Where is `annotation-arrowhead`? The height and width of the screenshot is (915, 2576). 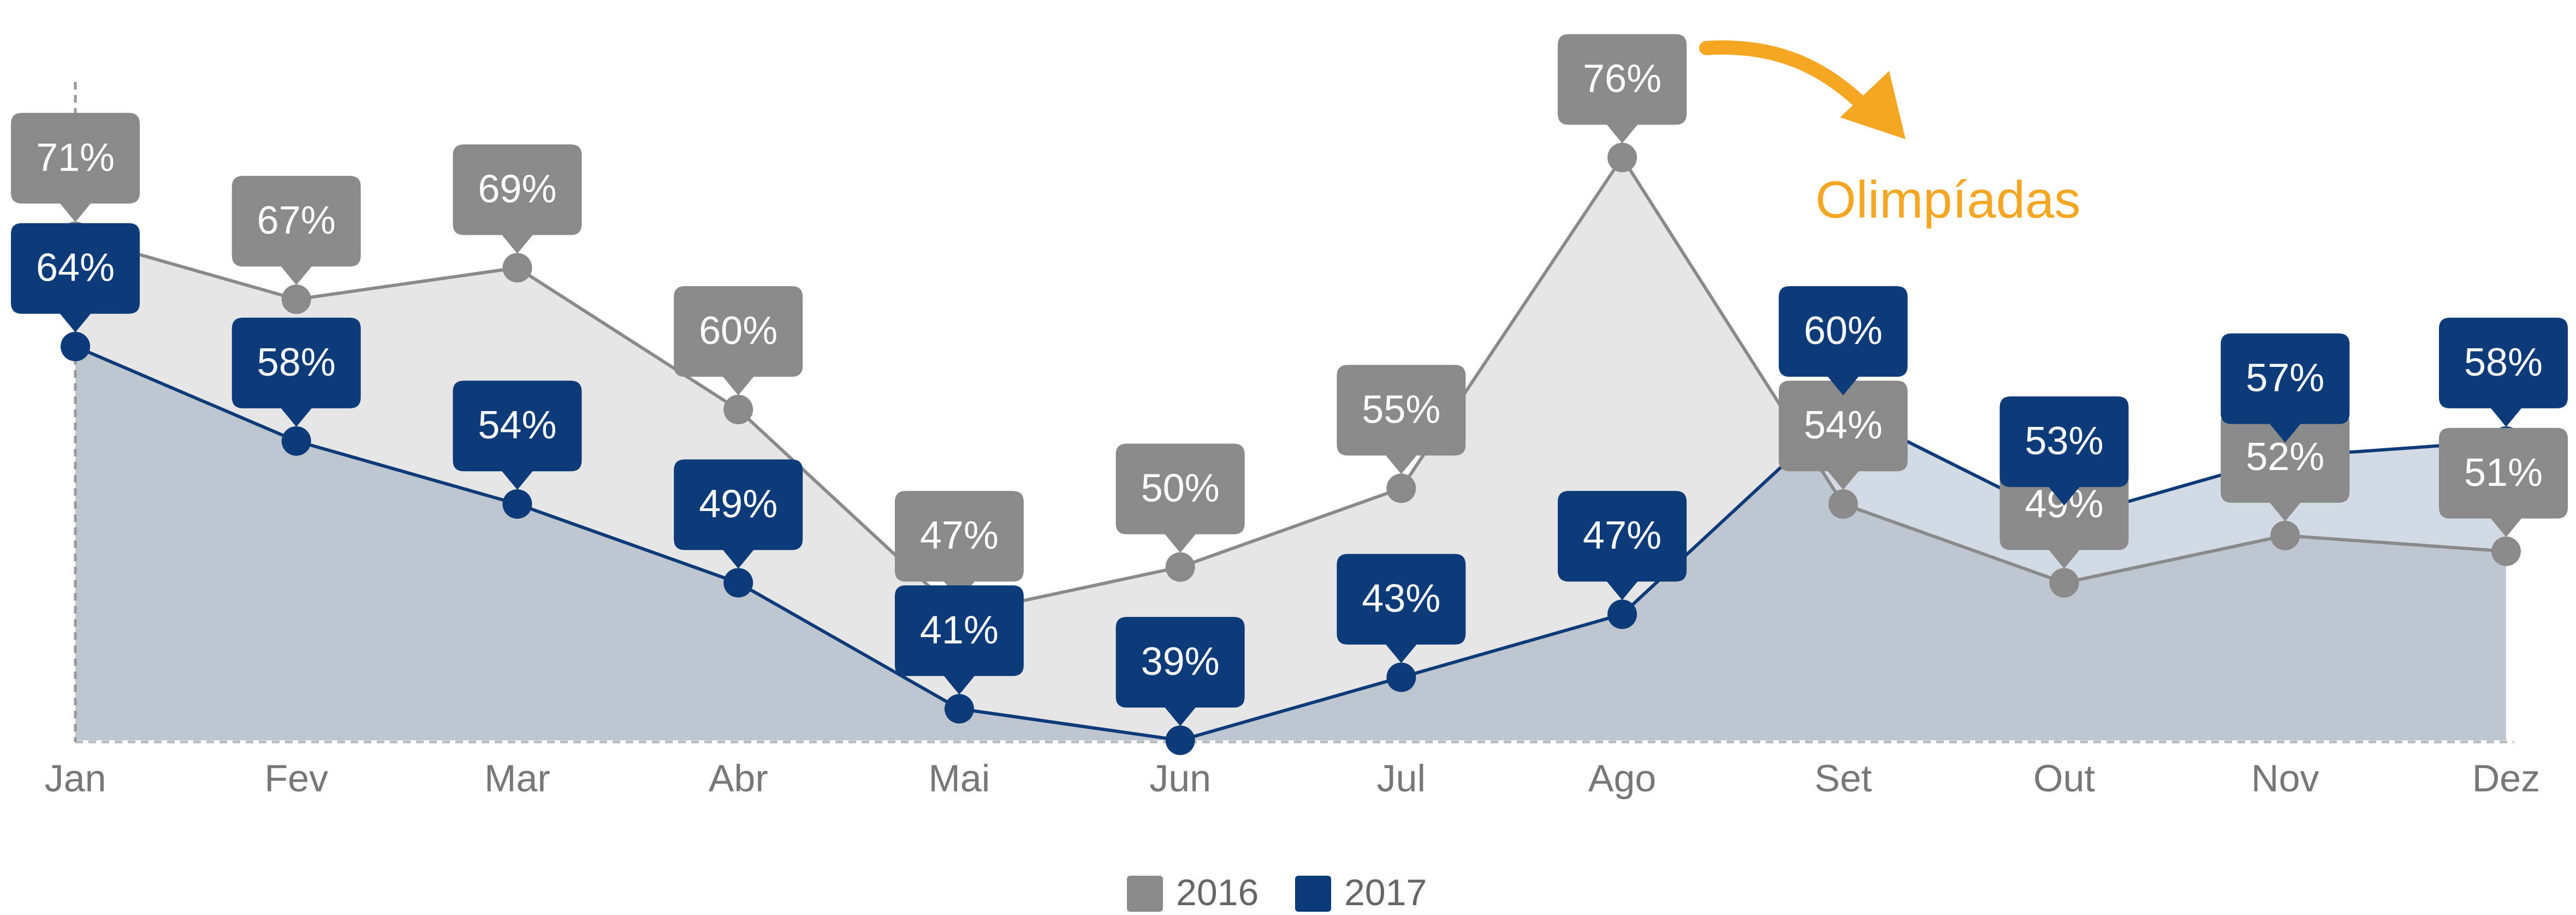 annotation-arrowhead is located at coordinates (1873, 105).